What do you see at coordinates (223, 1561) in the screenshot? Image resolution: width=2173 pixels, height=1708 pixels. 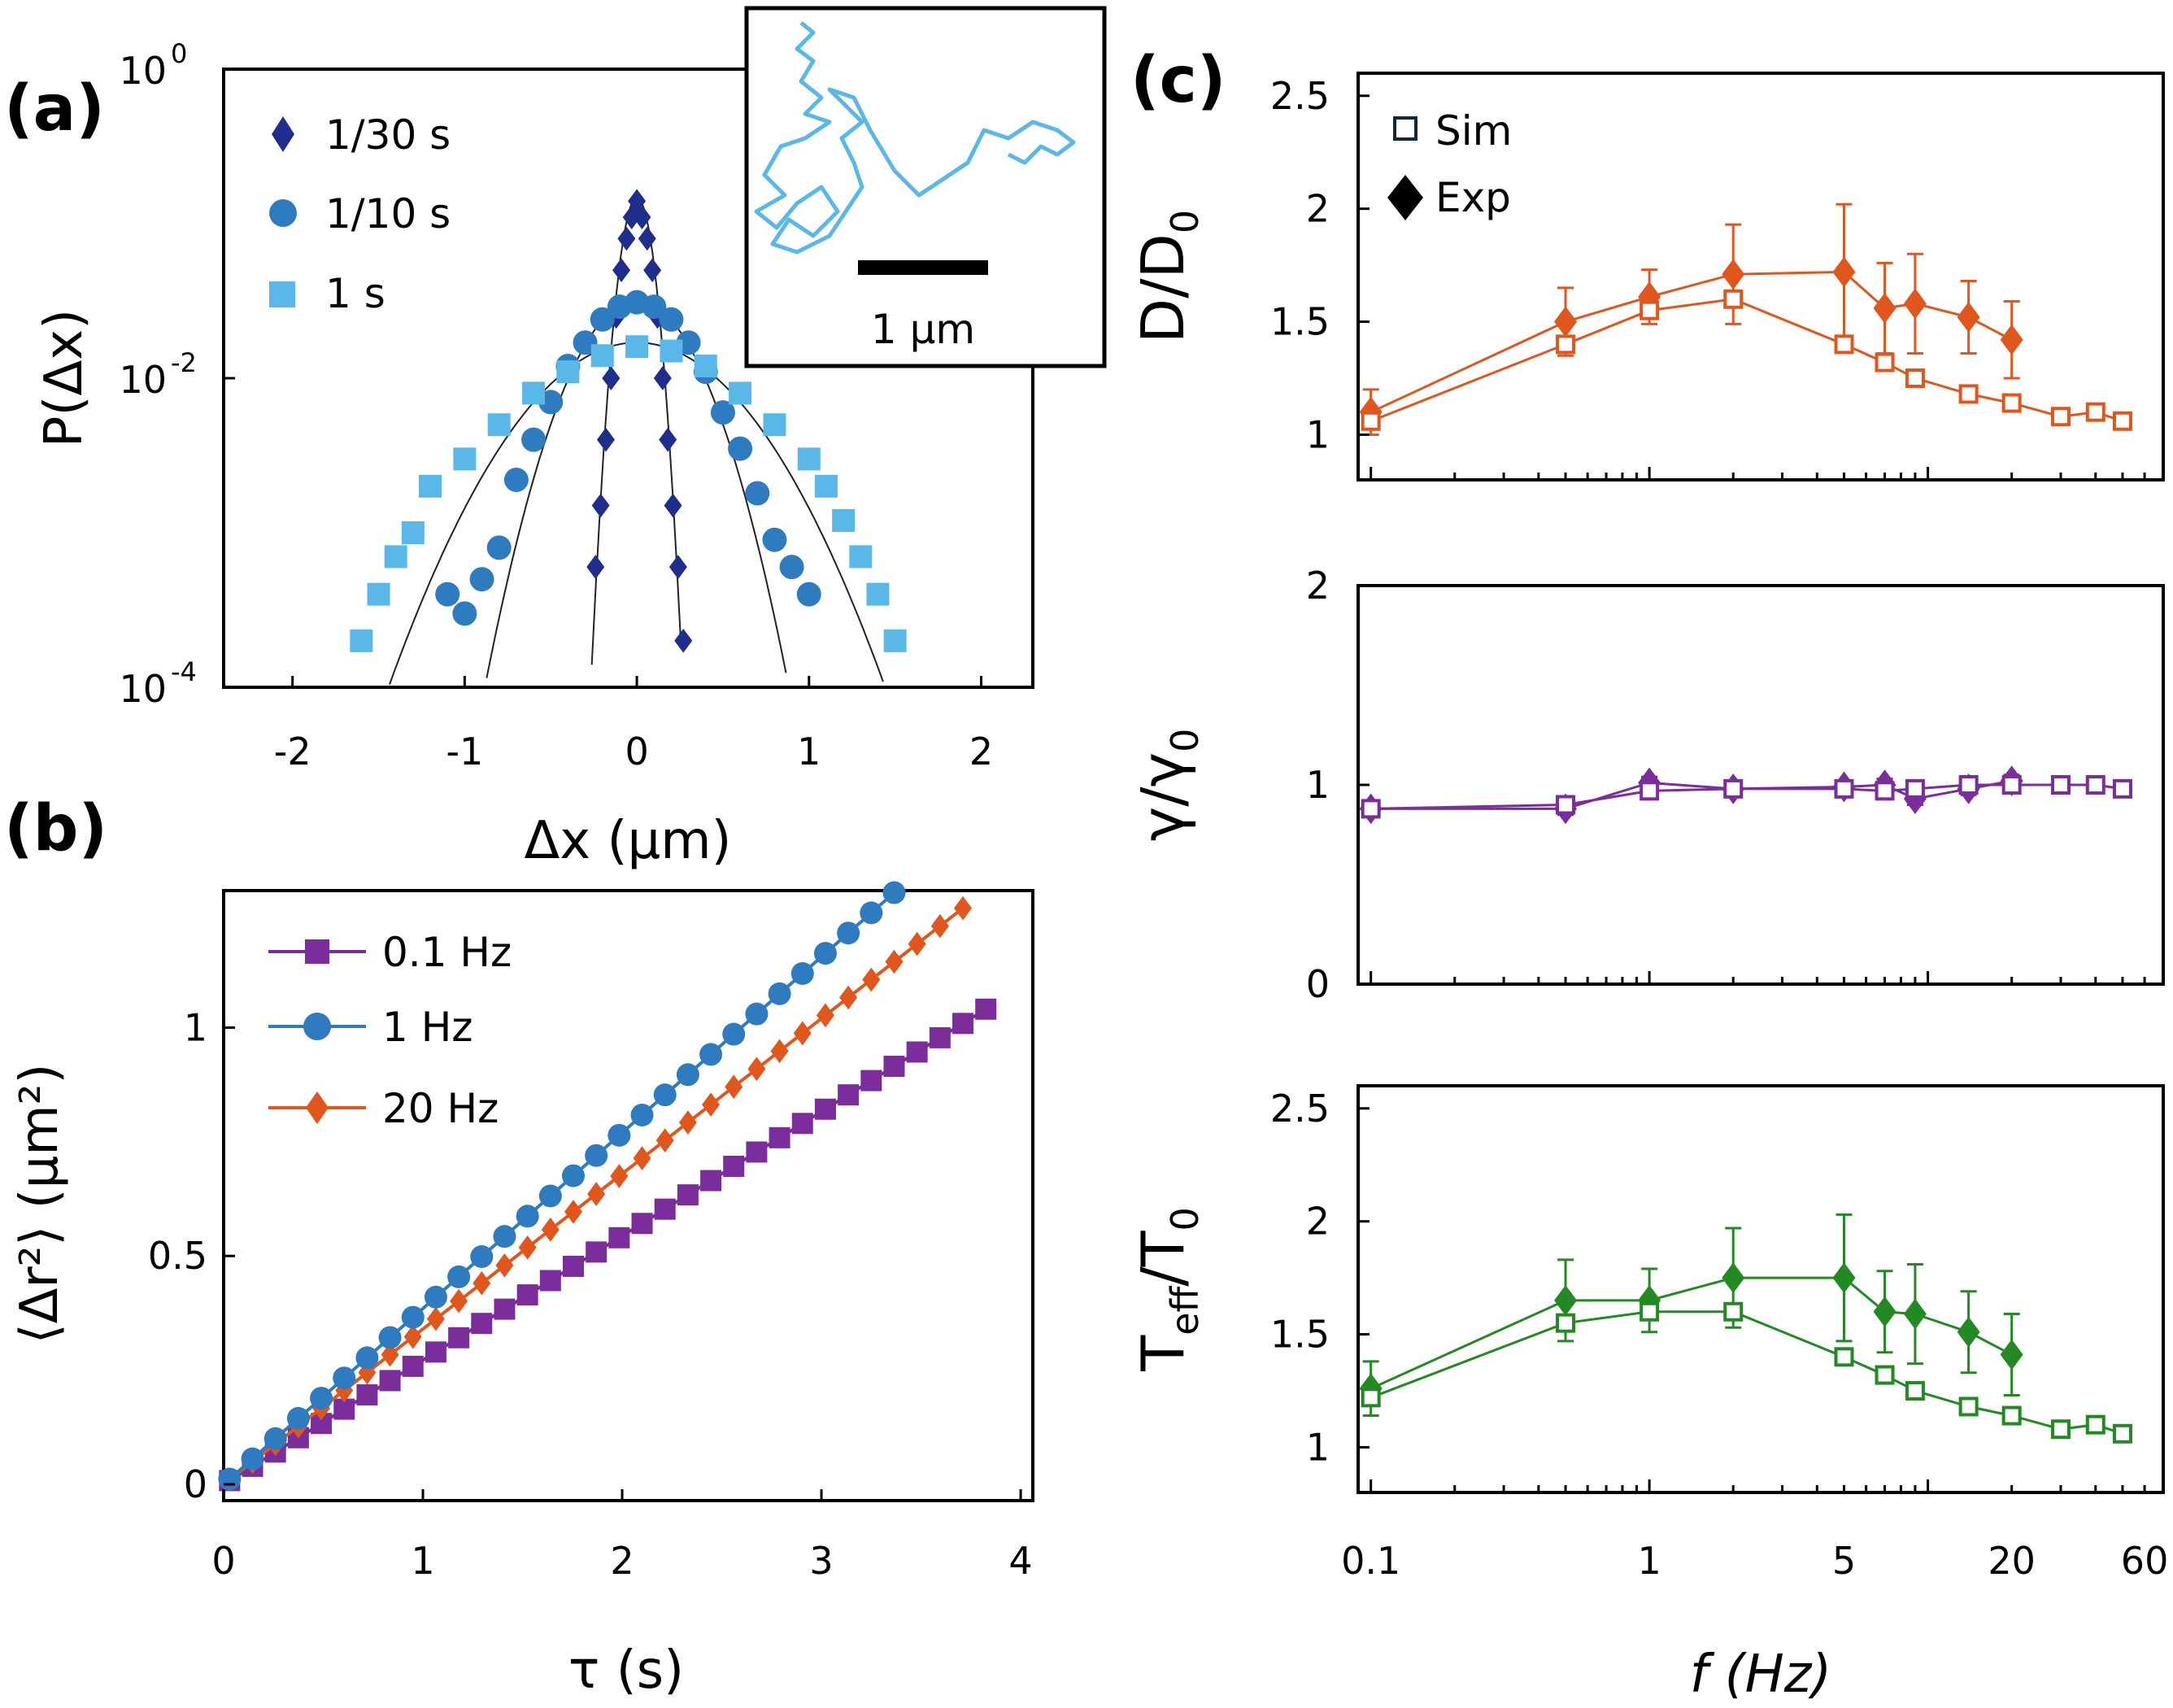 I see `b-xtick-label-0: 0` at bounding box center [223, 1561].